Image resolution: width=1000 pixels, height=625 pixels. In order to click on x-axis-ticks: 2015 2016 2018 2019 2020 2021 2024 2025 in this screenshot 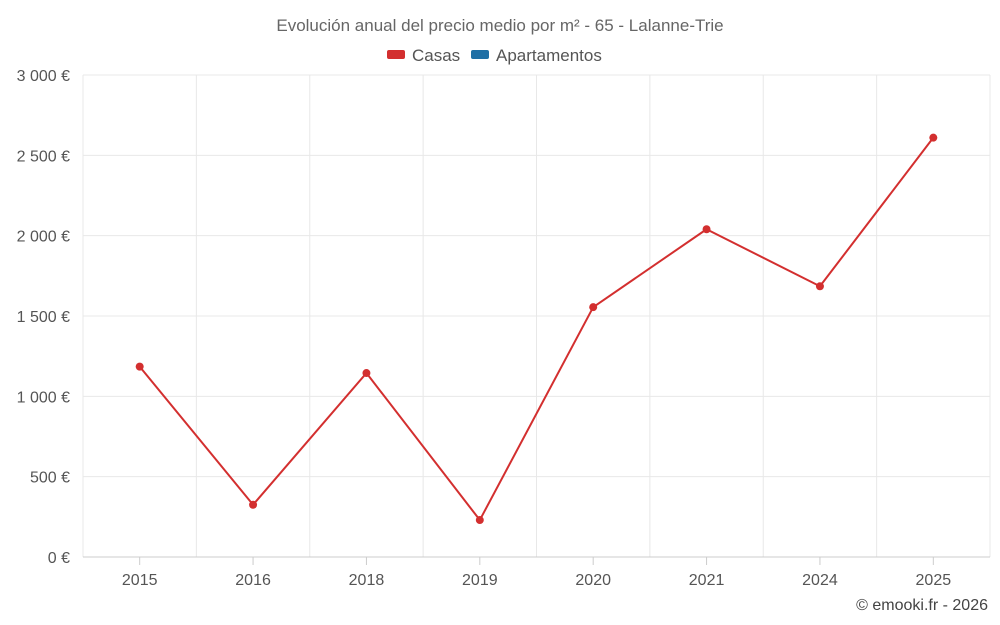, I will do `click(536, 573)`.